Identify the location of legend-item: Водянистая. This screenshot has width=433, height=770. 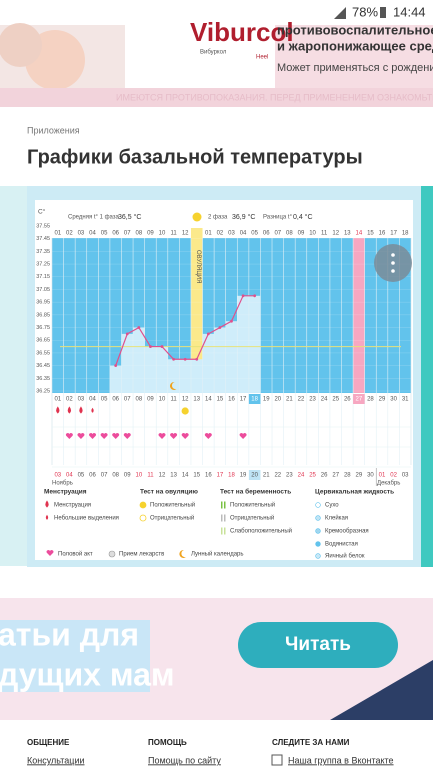
(341, 545).